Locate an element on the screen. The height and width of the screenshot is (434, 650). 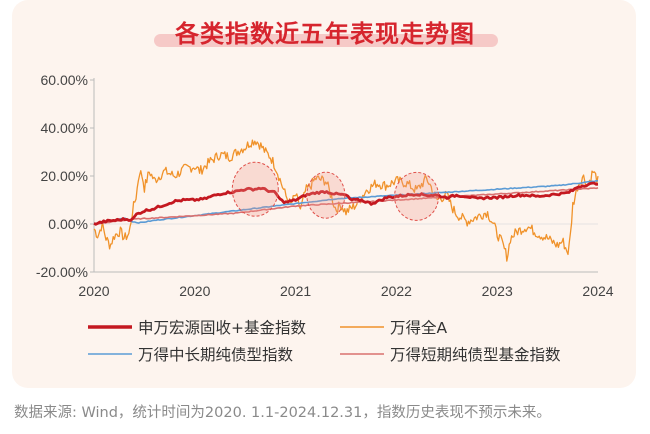
x-tick-label: 2023 is located at coordinates (497, 291).